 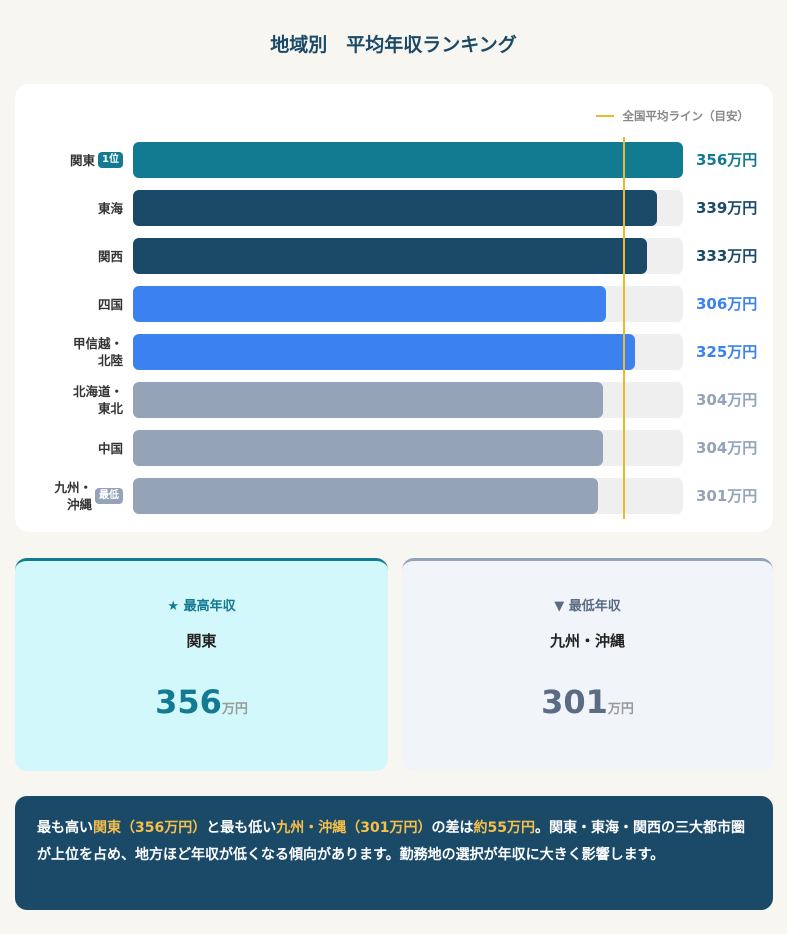 What do you see at coordinates (587, 606) in the screenshot?
I see `card-label: ▼ 最低年収` at bounding box center [587, 606].